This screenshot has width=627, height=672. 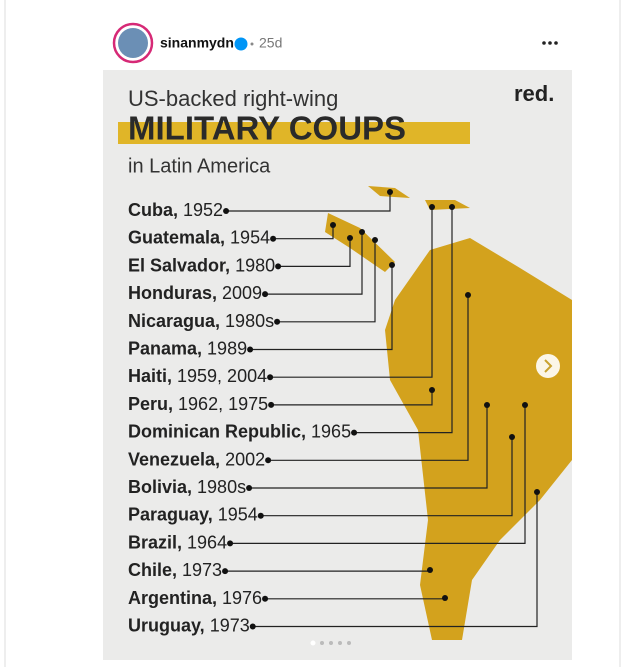 I want to click on item-label: Venezuela, 2002, so click(x=196, y=459).